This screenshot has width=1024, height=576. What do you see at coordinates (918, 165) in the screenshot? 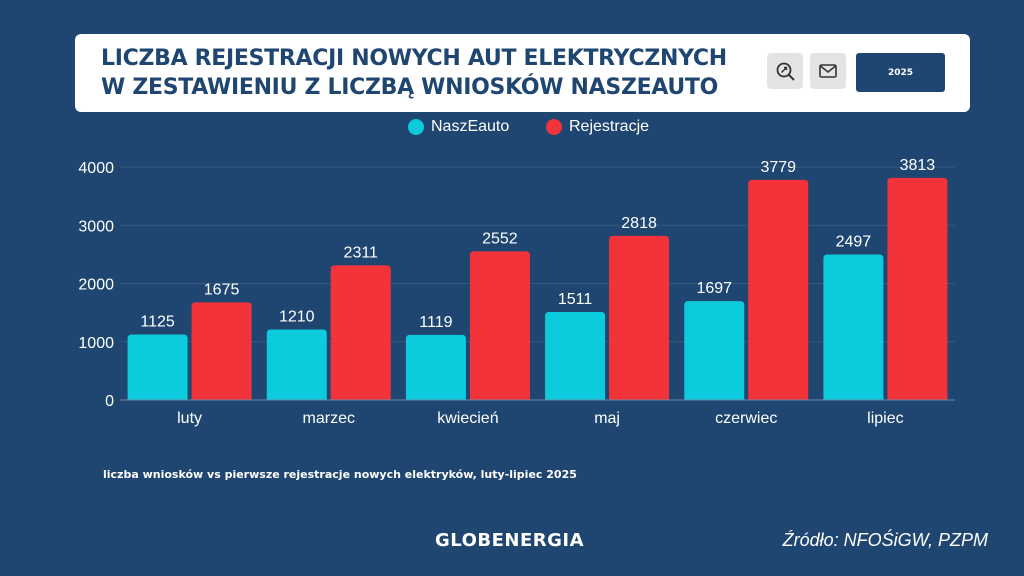
I see `data-label: 3813` at bounding box center [918, 165].